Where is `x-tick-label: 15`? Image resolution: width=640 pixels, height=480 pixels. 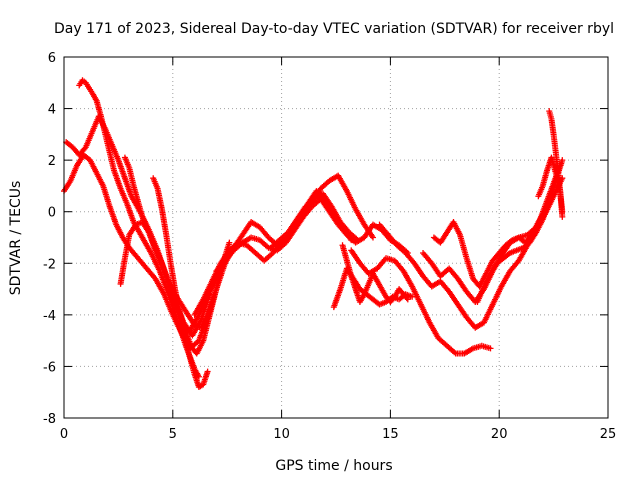
x-tick-label: 15 is located at coordinates (390, 434).